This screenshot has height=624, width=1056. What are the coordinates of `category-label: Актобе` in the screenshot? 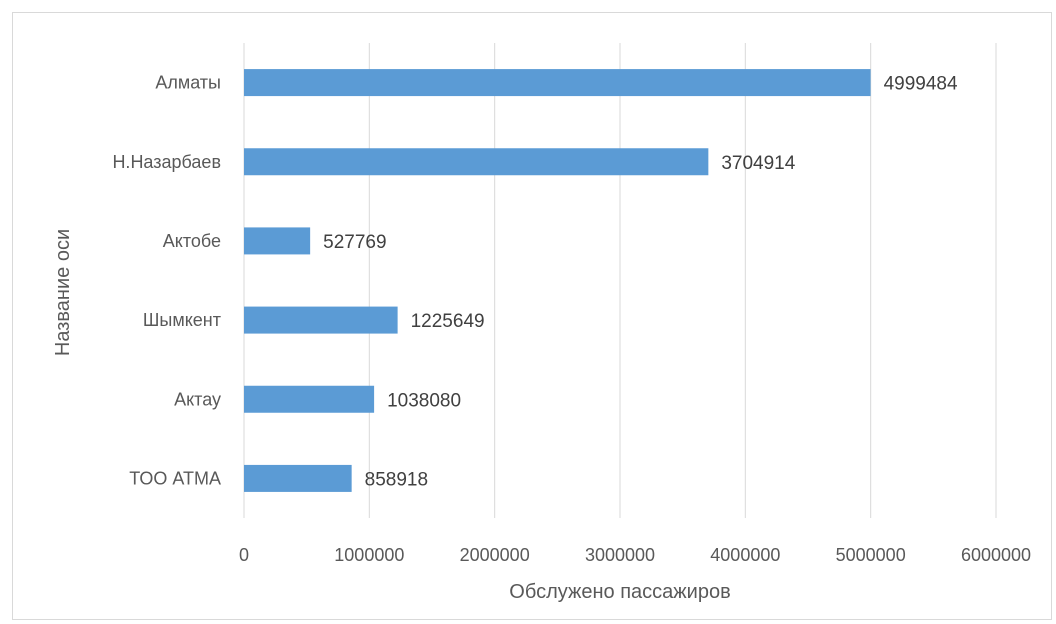 It's located at (192, 241).